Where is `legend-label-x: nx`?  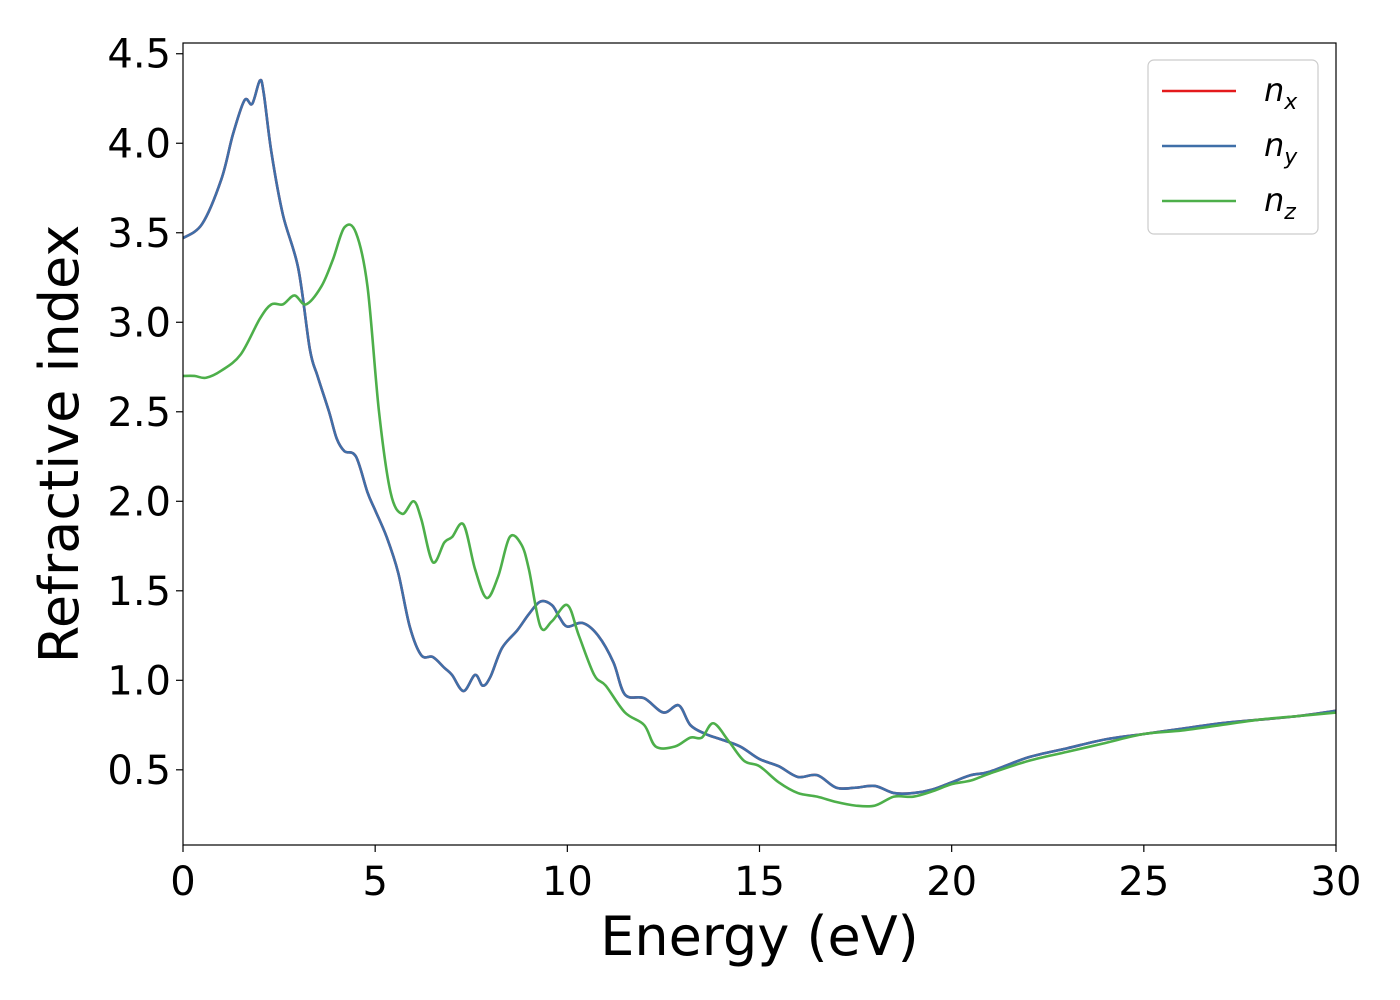 legend-label-x: nx is located at coordinates (1281, 93).